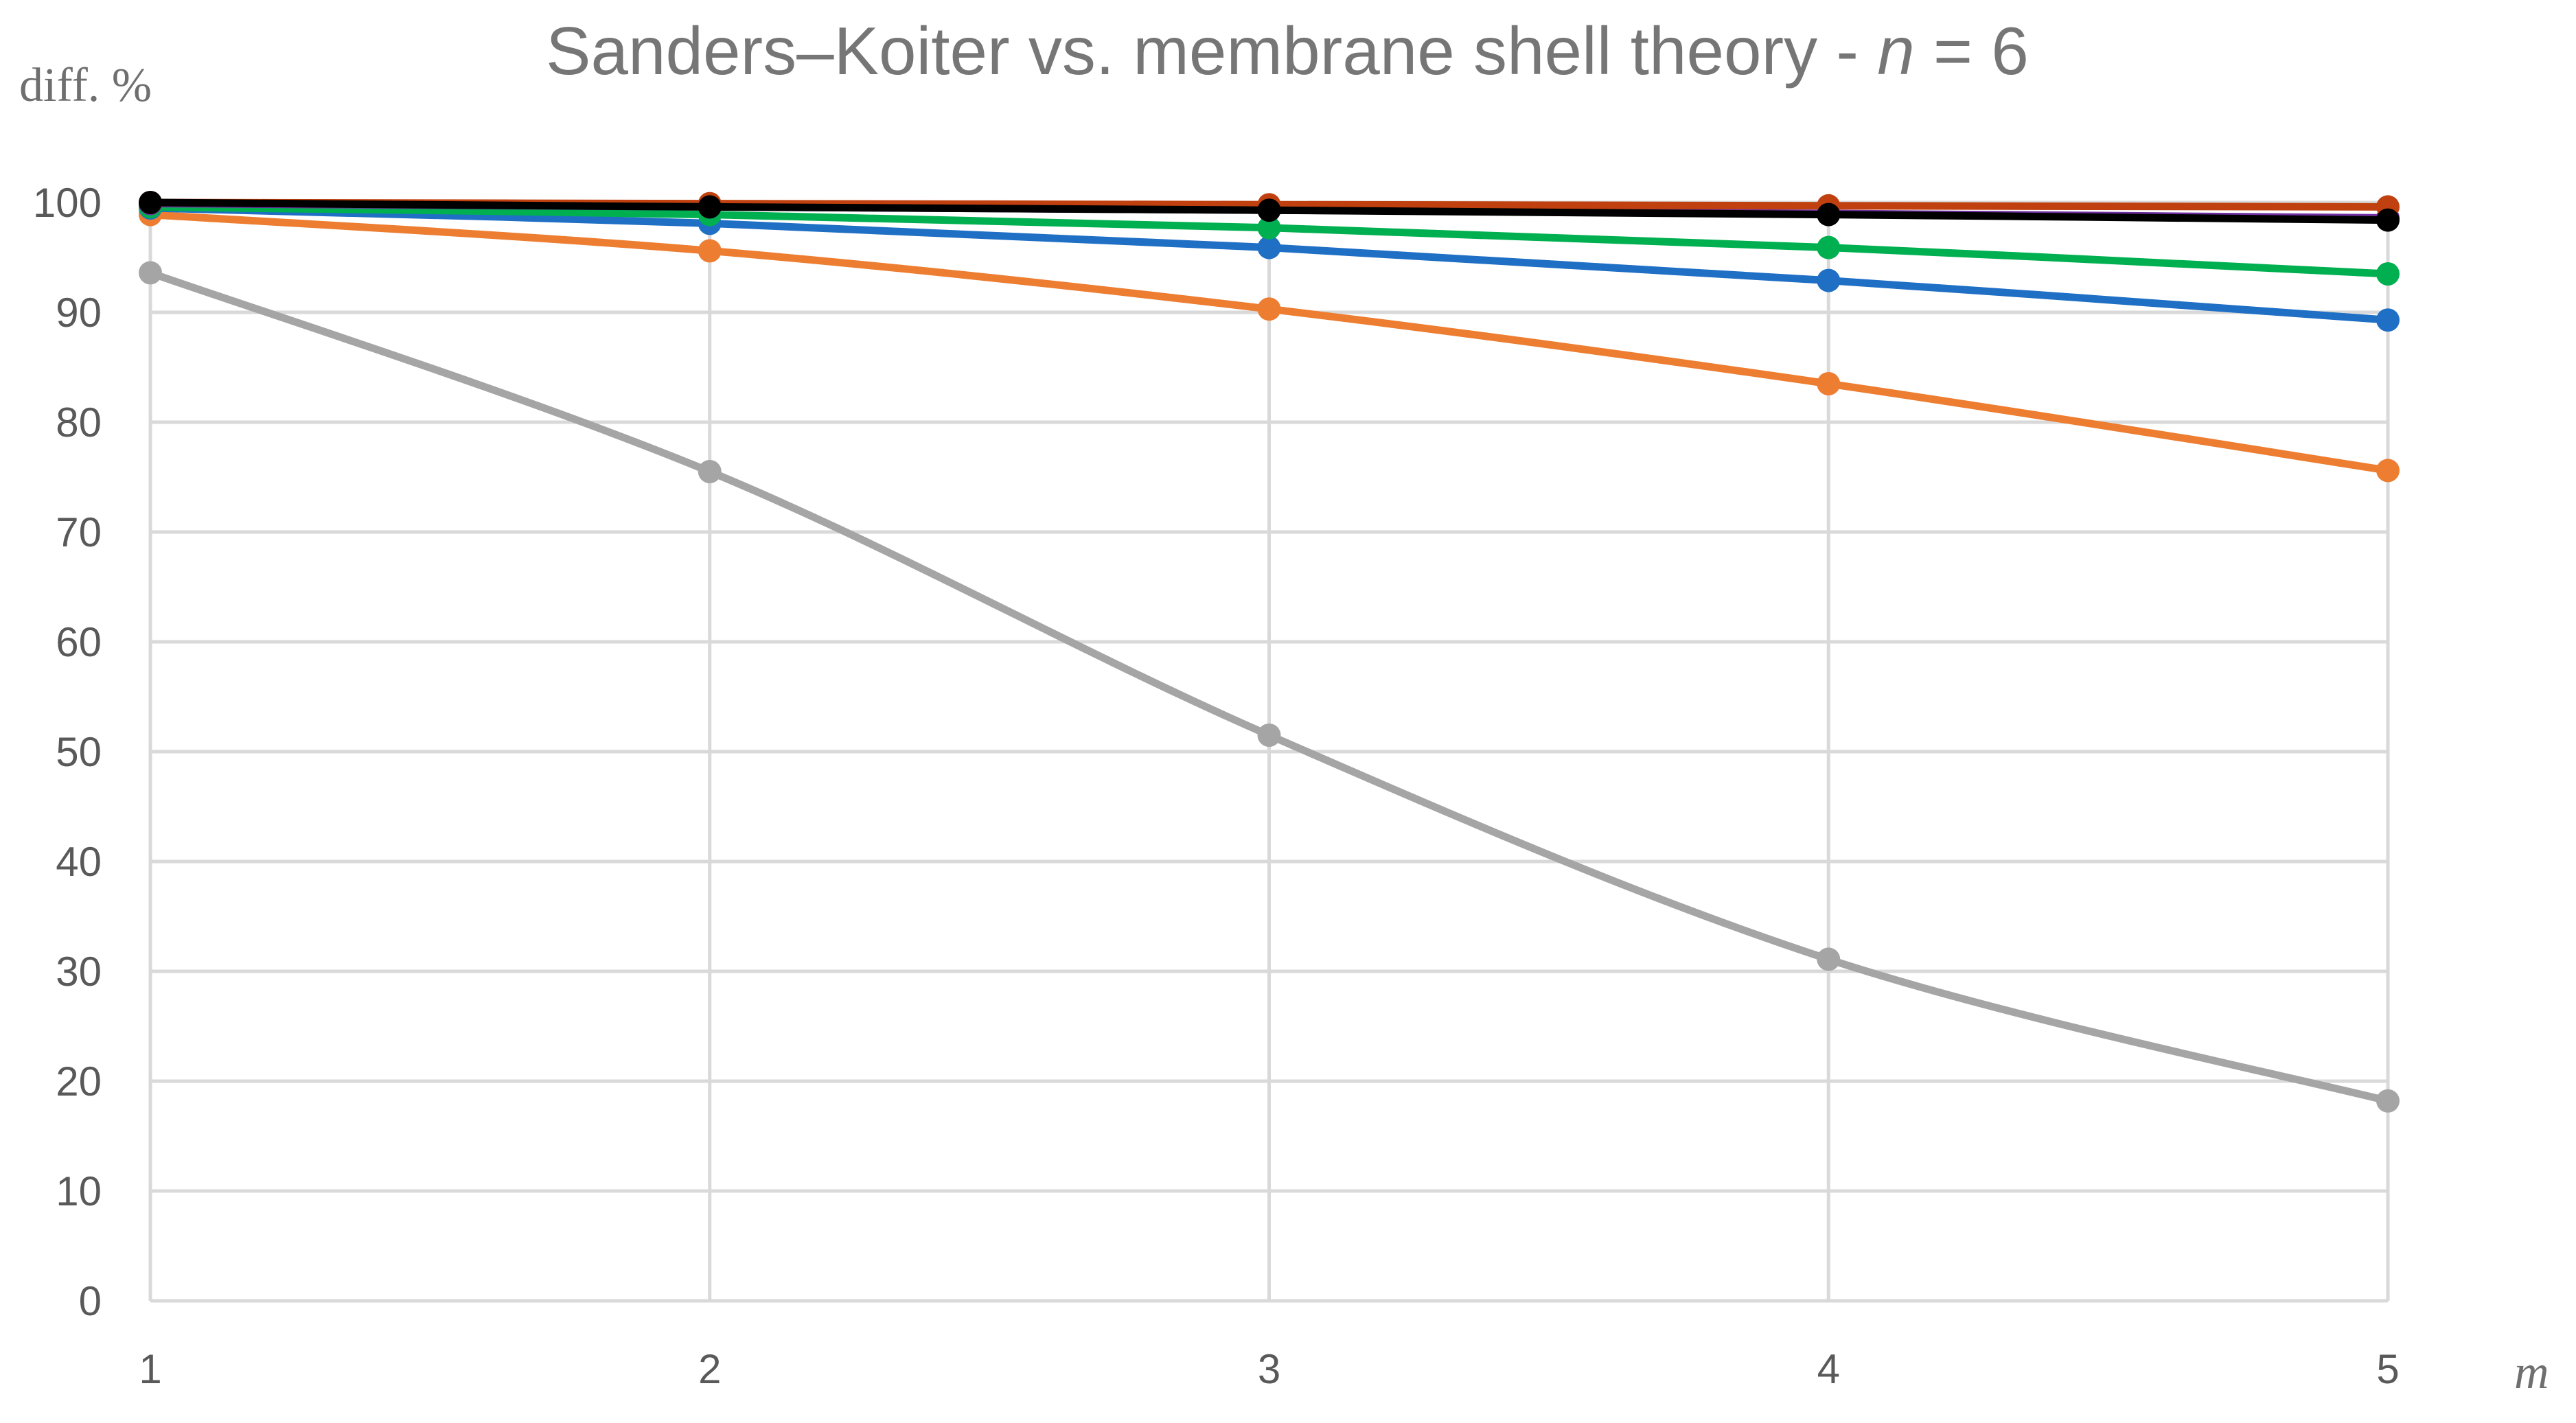 Image resolution: width=2576 pixels, height=1423 pixels. Describe the element at coordinates (1828, 1369) in the screenshot. I see `x-tick-label: 4` at that location.